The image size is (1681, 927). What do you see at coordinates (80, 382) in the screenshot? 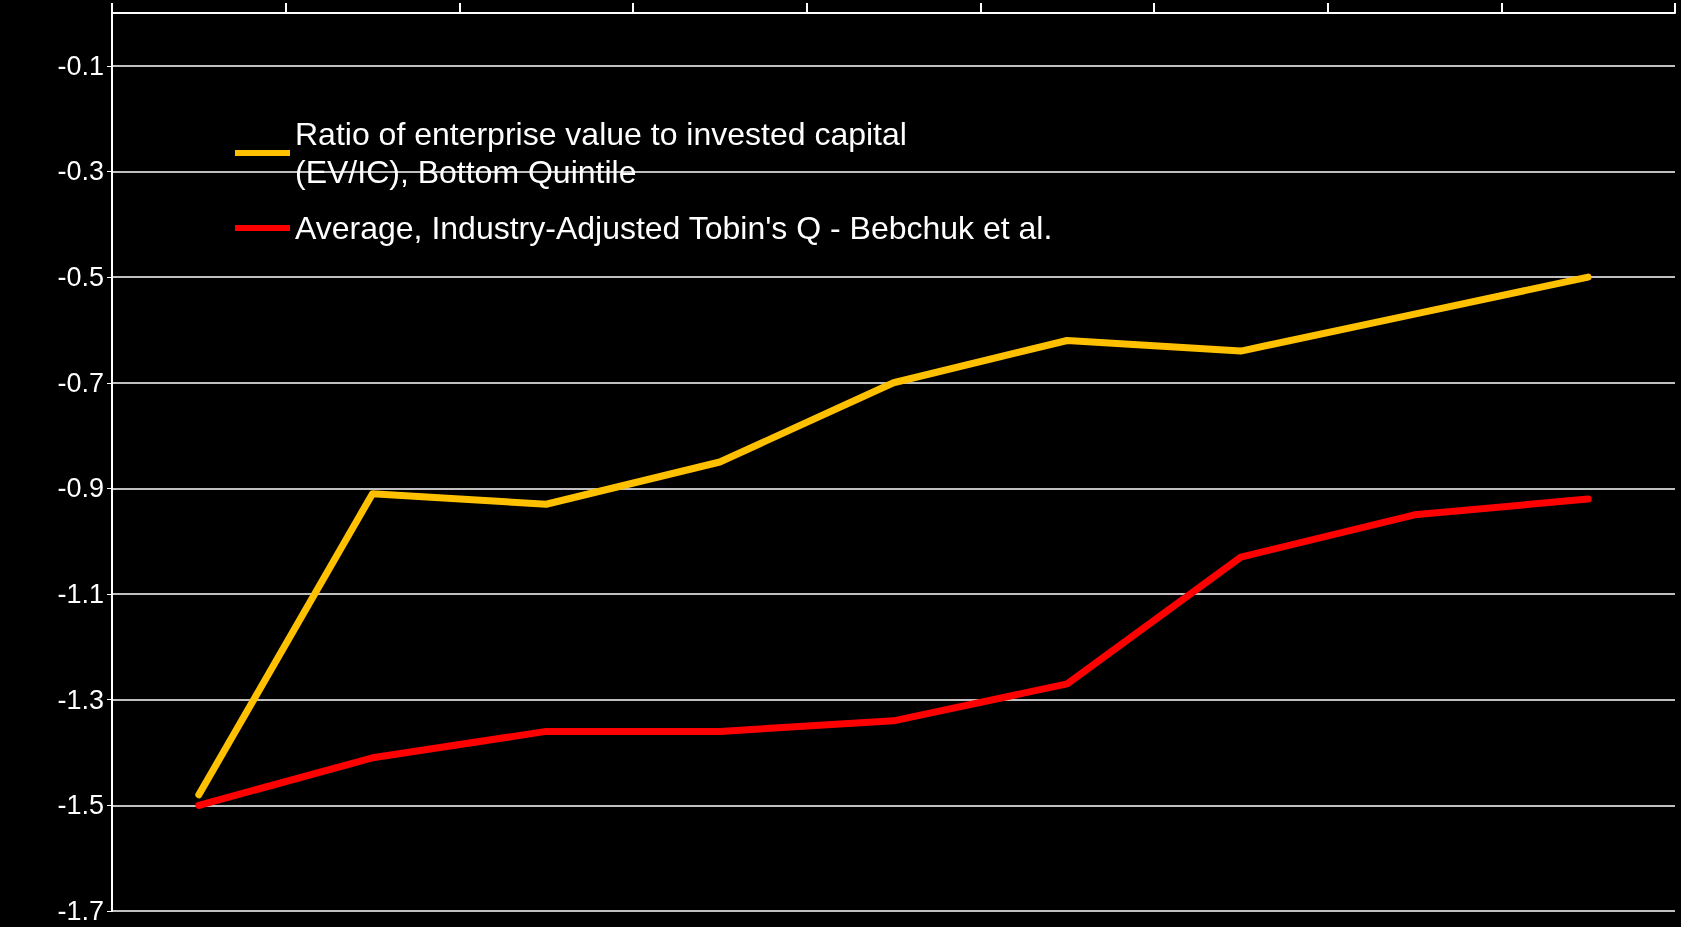
I see `y-tick-label: -0.7` at bounding box center [80, 382].